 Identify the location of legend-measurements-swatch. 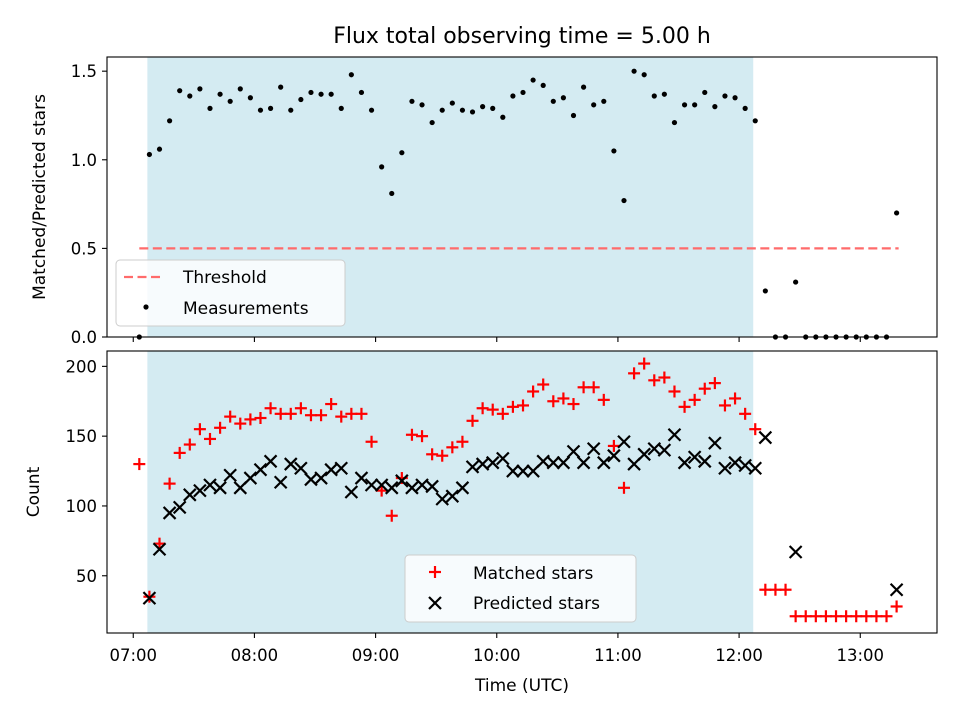
(146, 307).